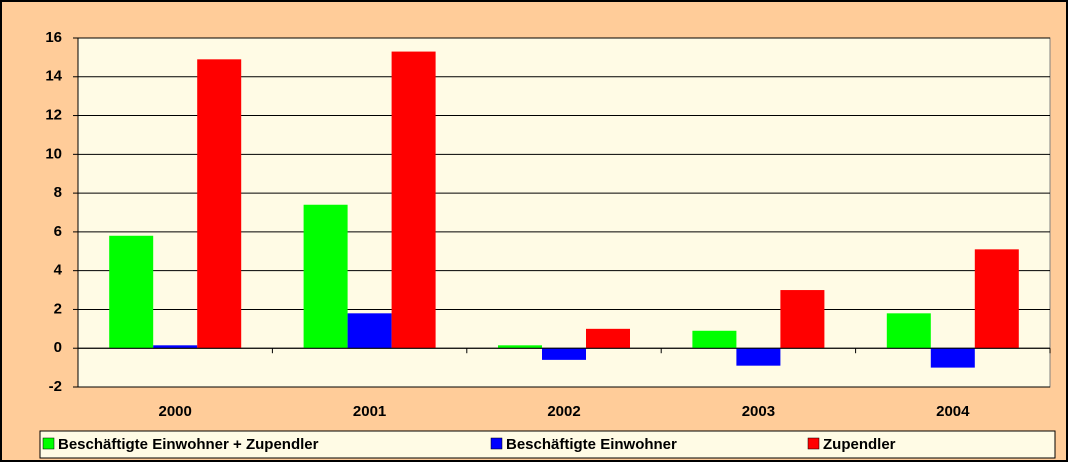 This screenshot has width=1071, height=468. What do you see at coordinates (58, 270) in the screenshot?
I see `y-tick-label: 4` at bounding box center [58, 270].